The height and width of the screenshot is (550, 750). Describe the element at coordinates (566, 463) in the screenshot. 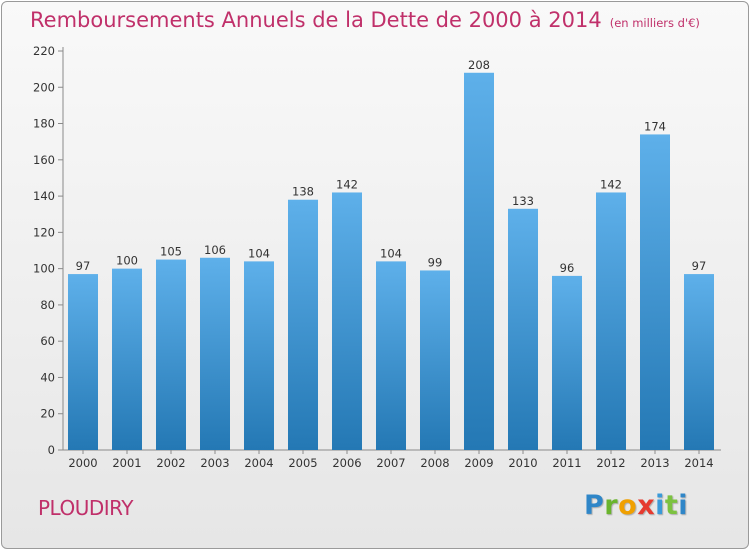

I see `x-tick-label: 2011` at that location.